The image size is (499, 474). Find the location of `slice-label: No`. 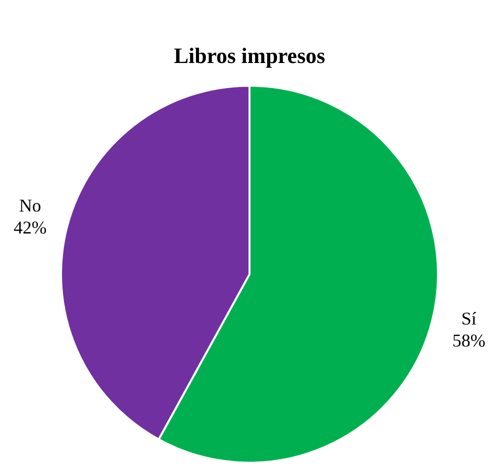

slice-label: No is located at coordinates (30, 206).